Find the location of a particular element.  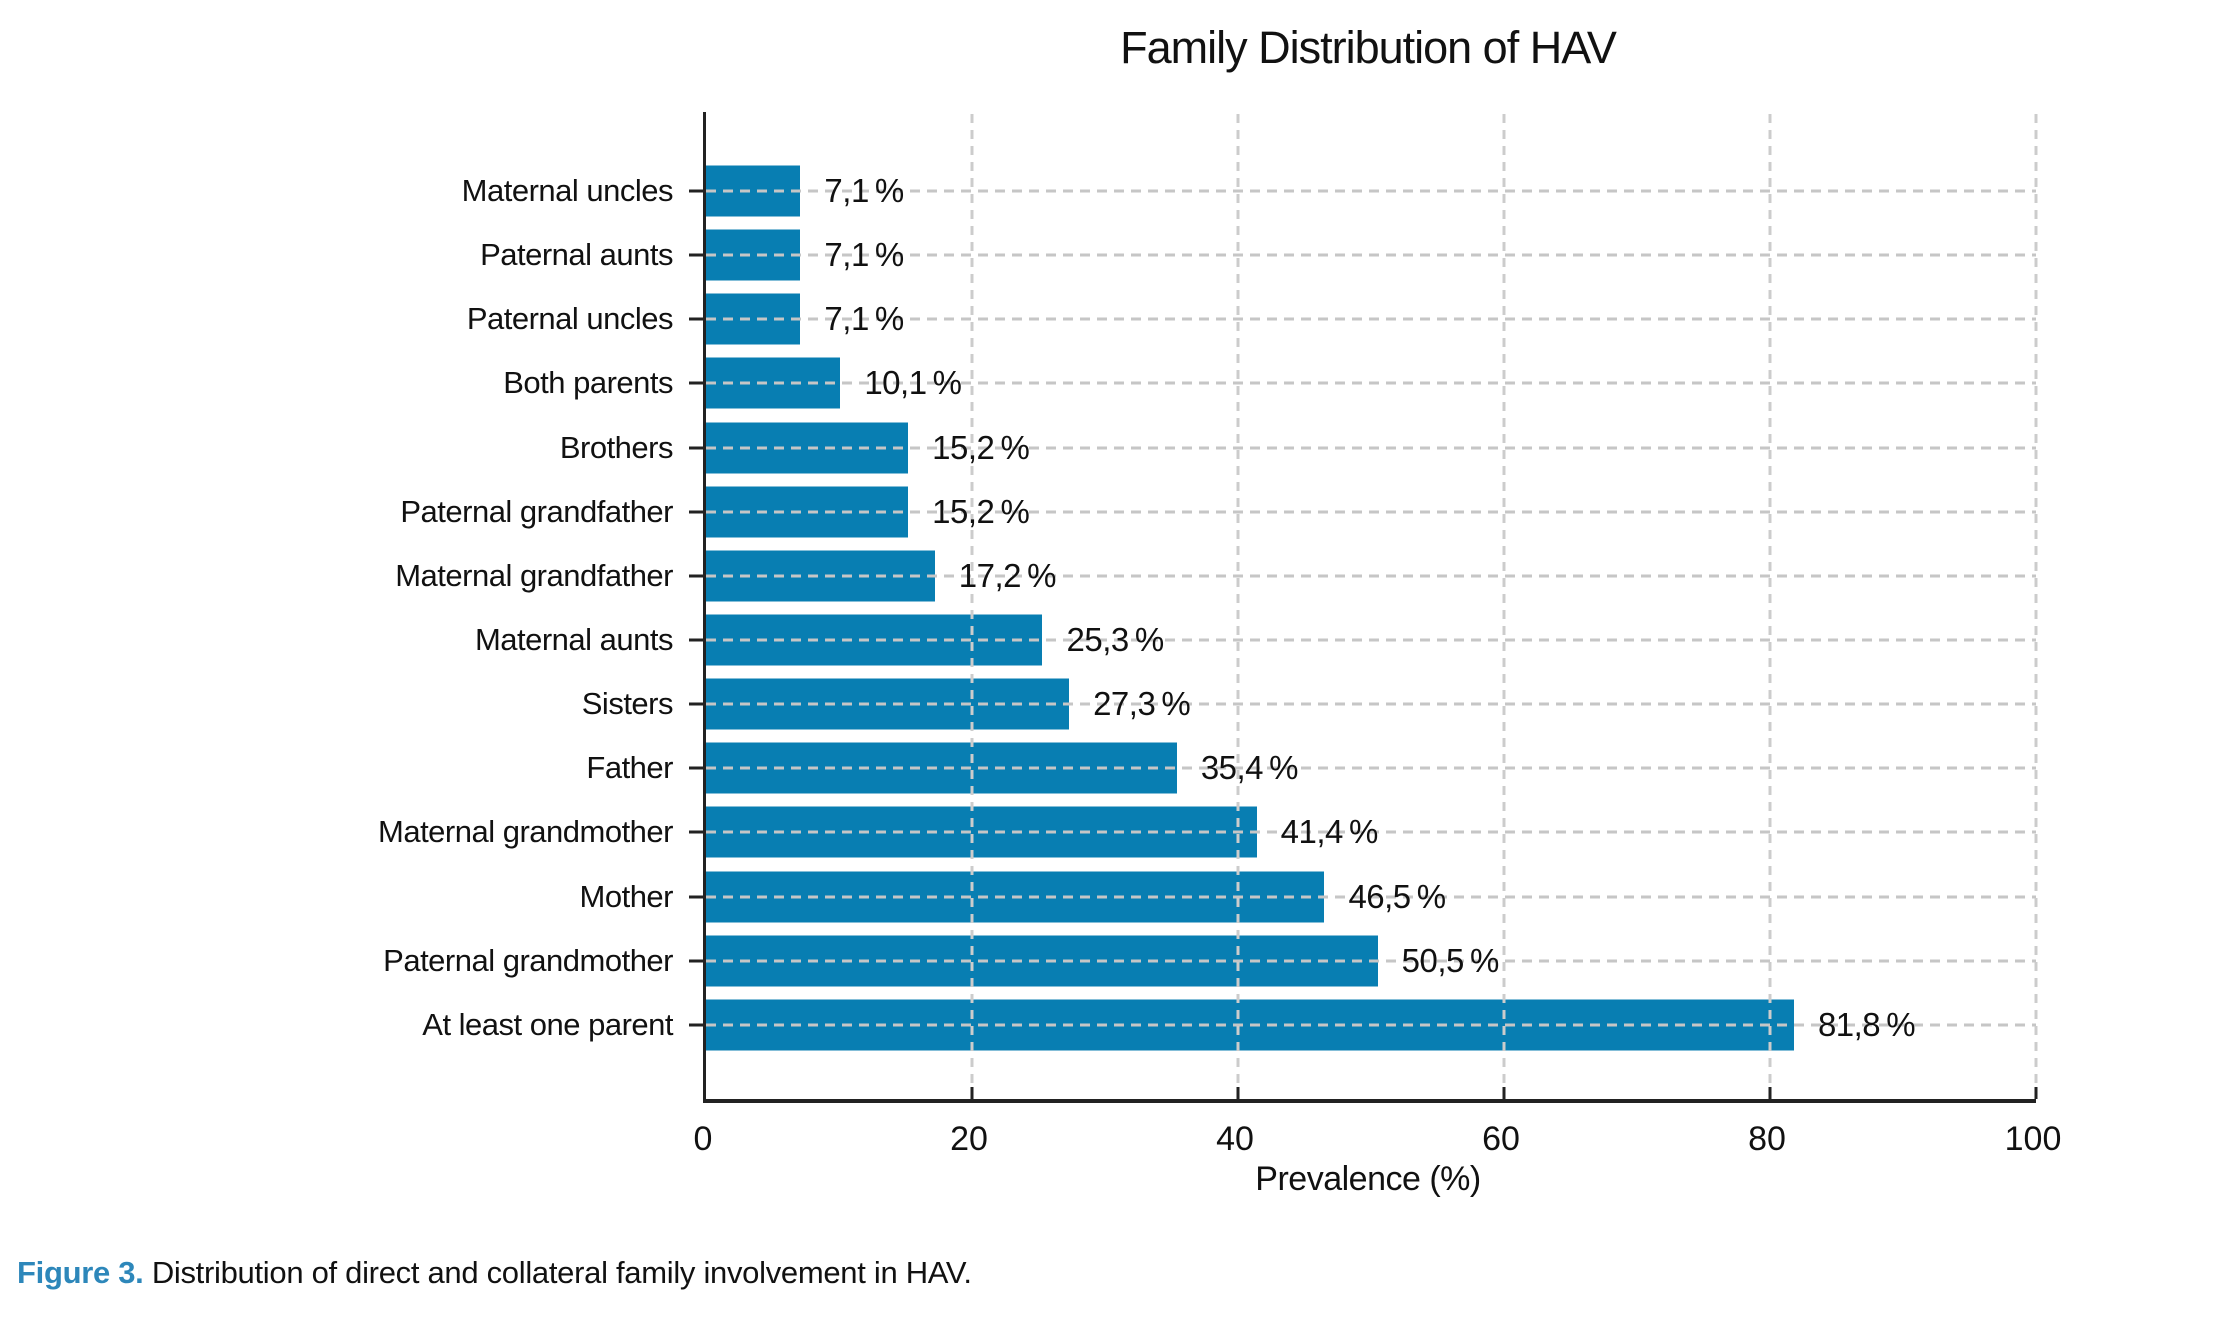

category-label: Father is located at coordinates (629, 768).